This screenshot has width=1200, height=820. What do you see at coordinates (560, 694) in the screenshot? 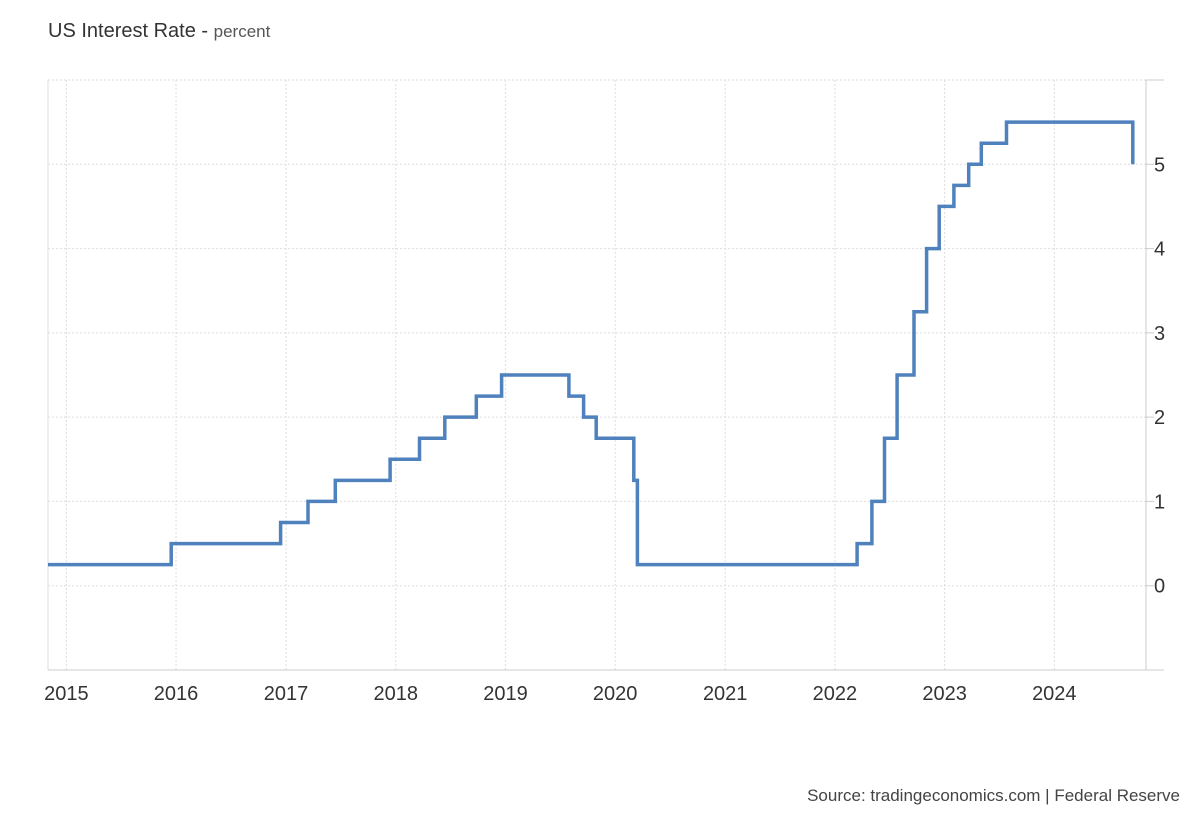
I see `x-axis-ticks: 2015 2016 2017 2018 2019 2020 2021 2022 2023 2024` at bounding box center [560, 694].